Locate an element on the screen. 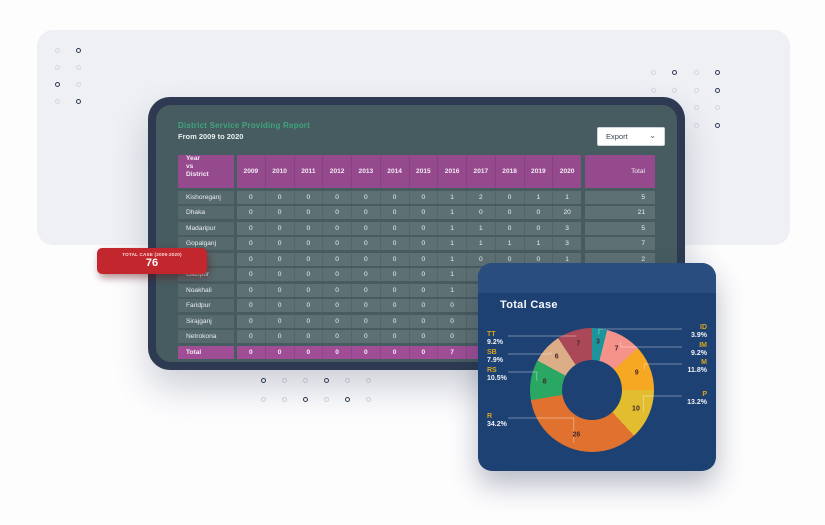 The height and width of the screenshot is (525, 825). legend-entry: TT 9.2% is located at coordinates (495, 339).